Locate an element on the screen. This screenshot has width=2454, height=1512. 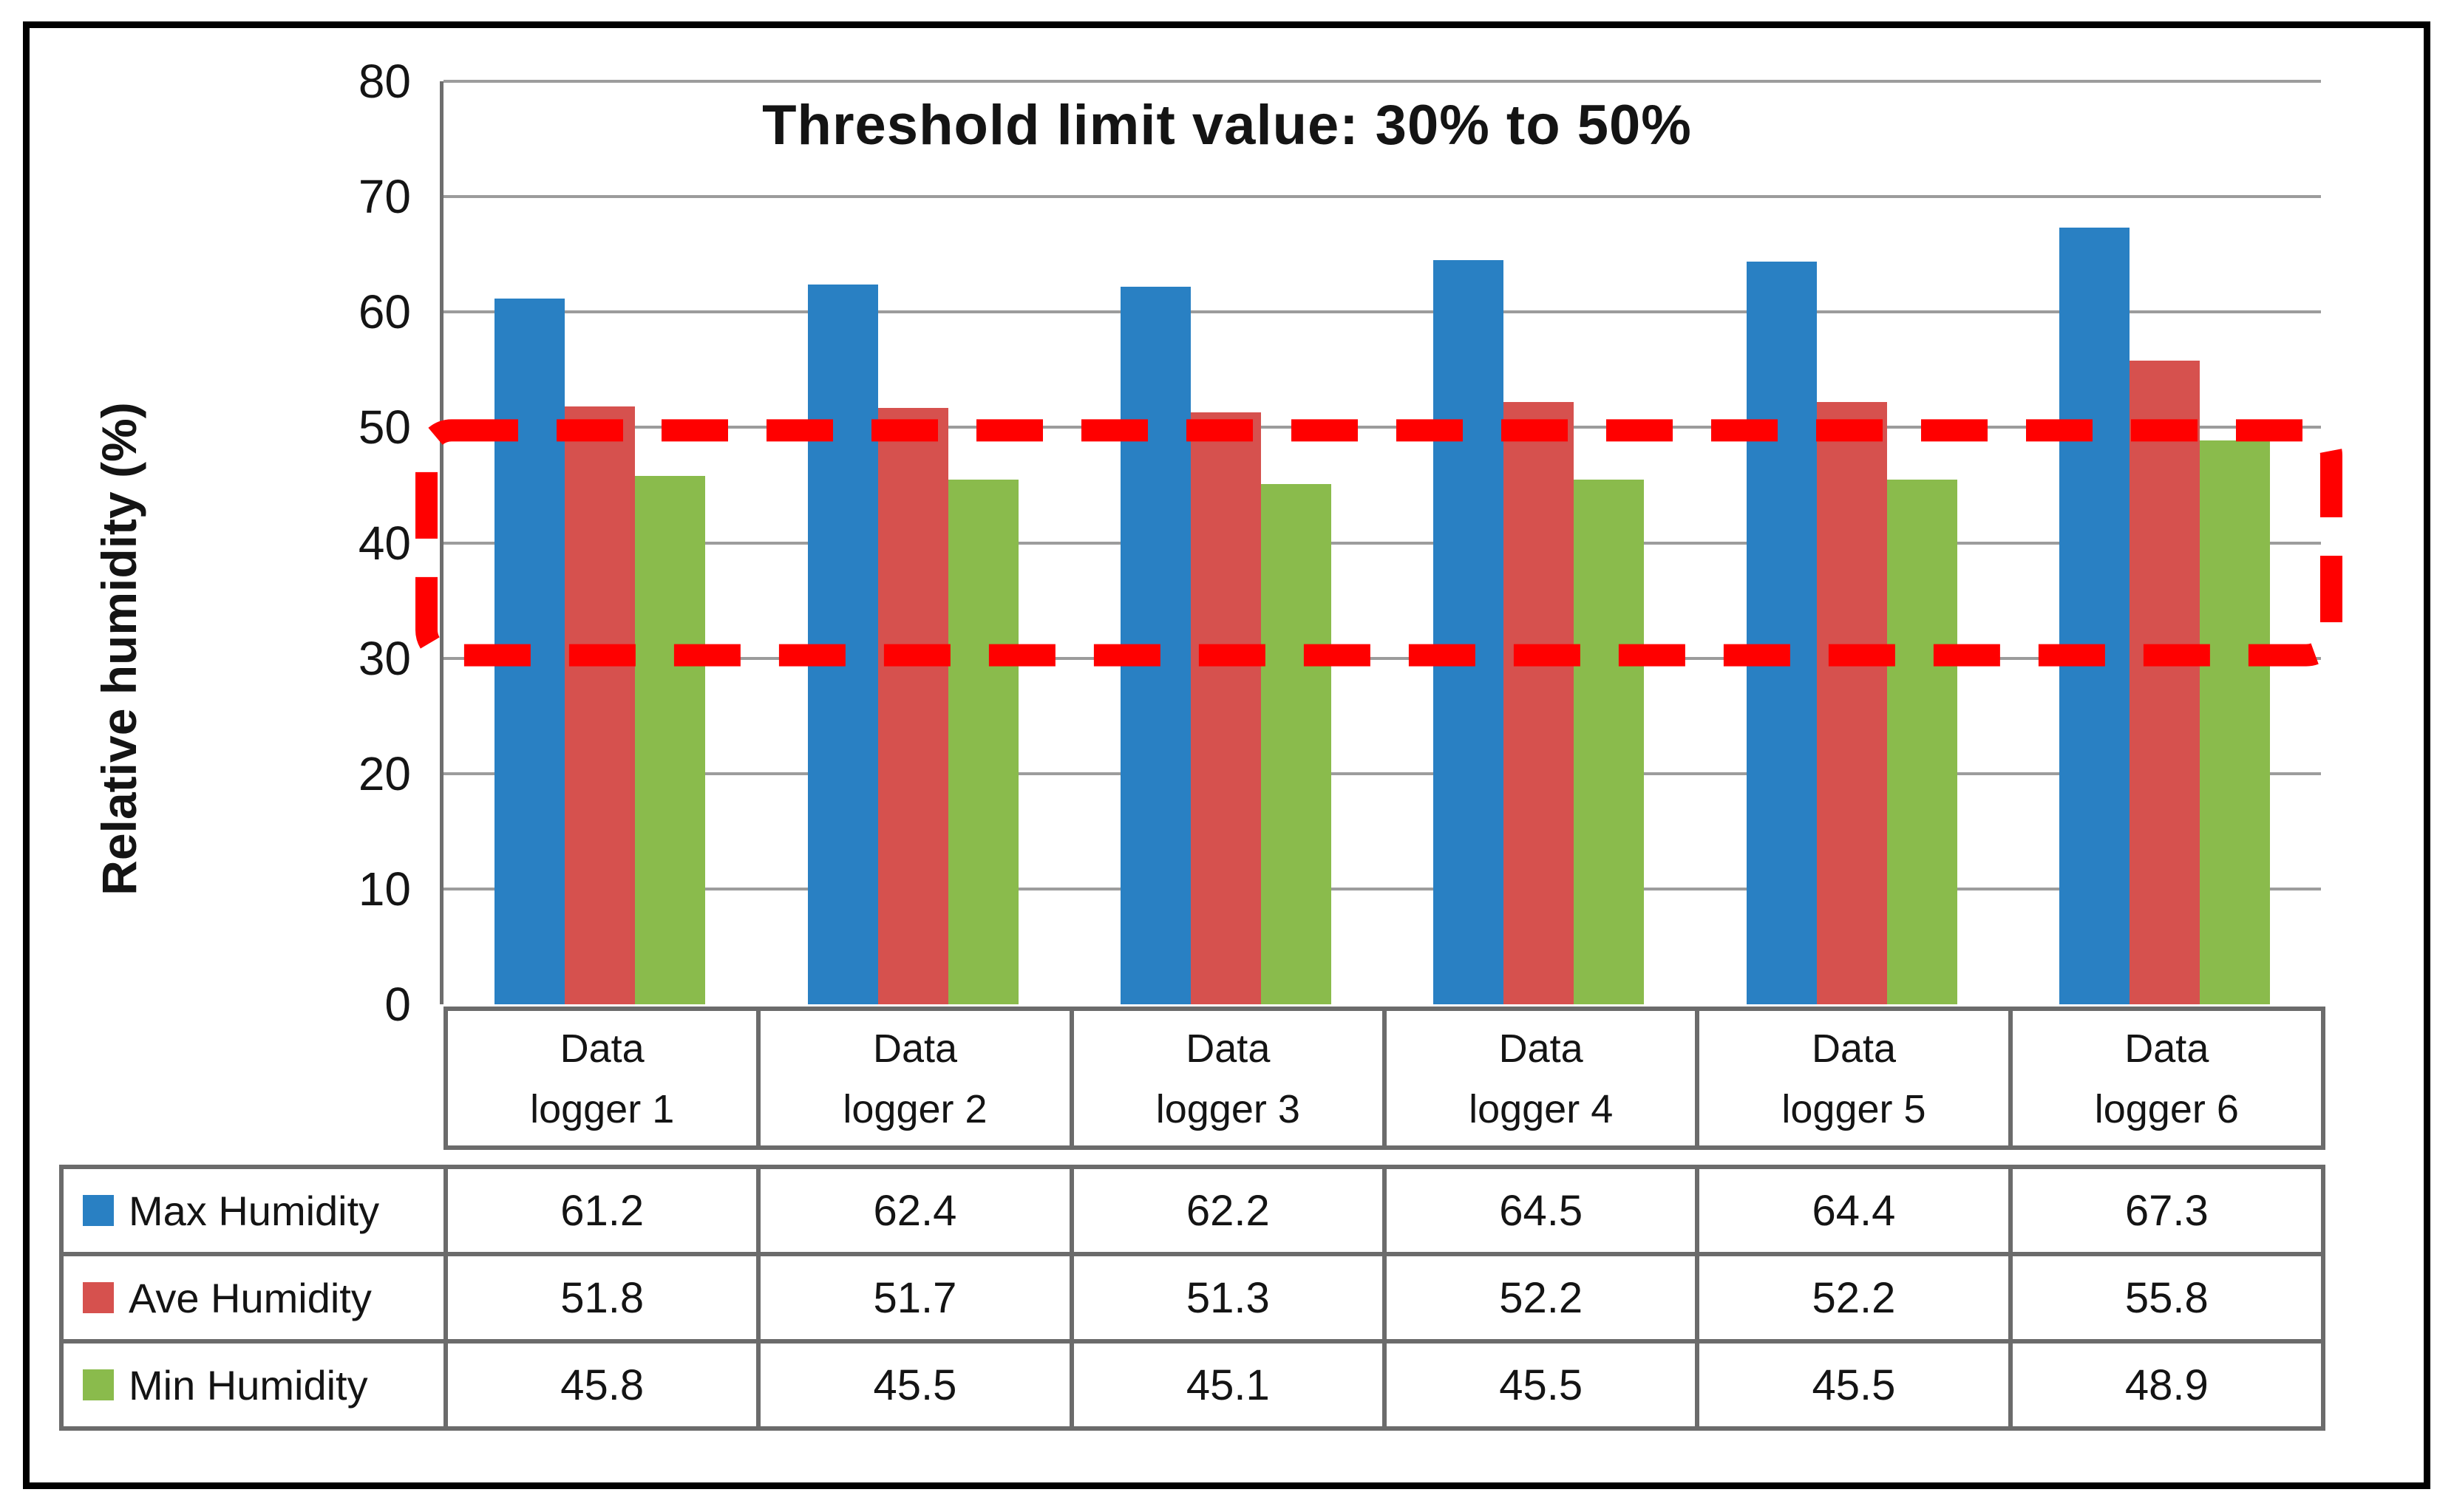
y-tick-label: 80 is located at coordinates (384, 81).